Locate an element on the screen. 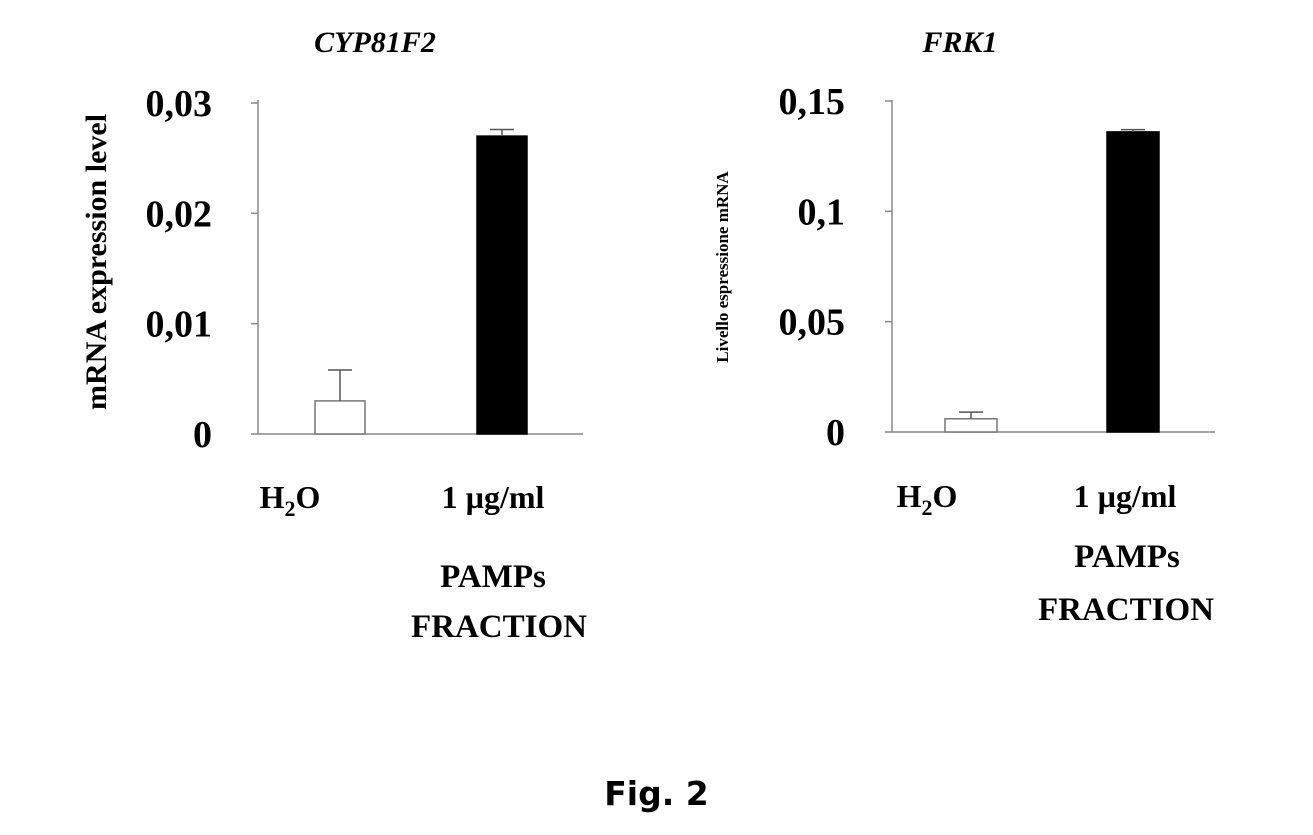  y-tick-label: 0,05 is located at coordinates (812, 323).